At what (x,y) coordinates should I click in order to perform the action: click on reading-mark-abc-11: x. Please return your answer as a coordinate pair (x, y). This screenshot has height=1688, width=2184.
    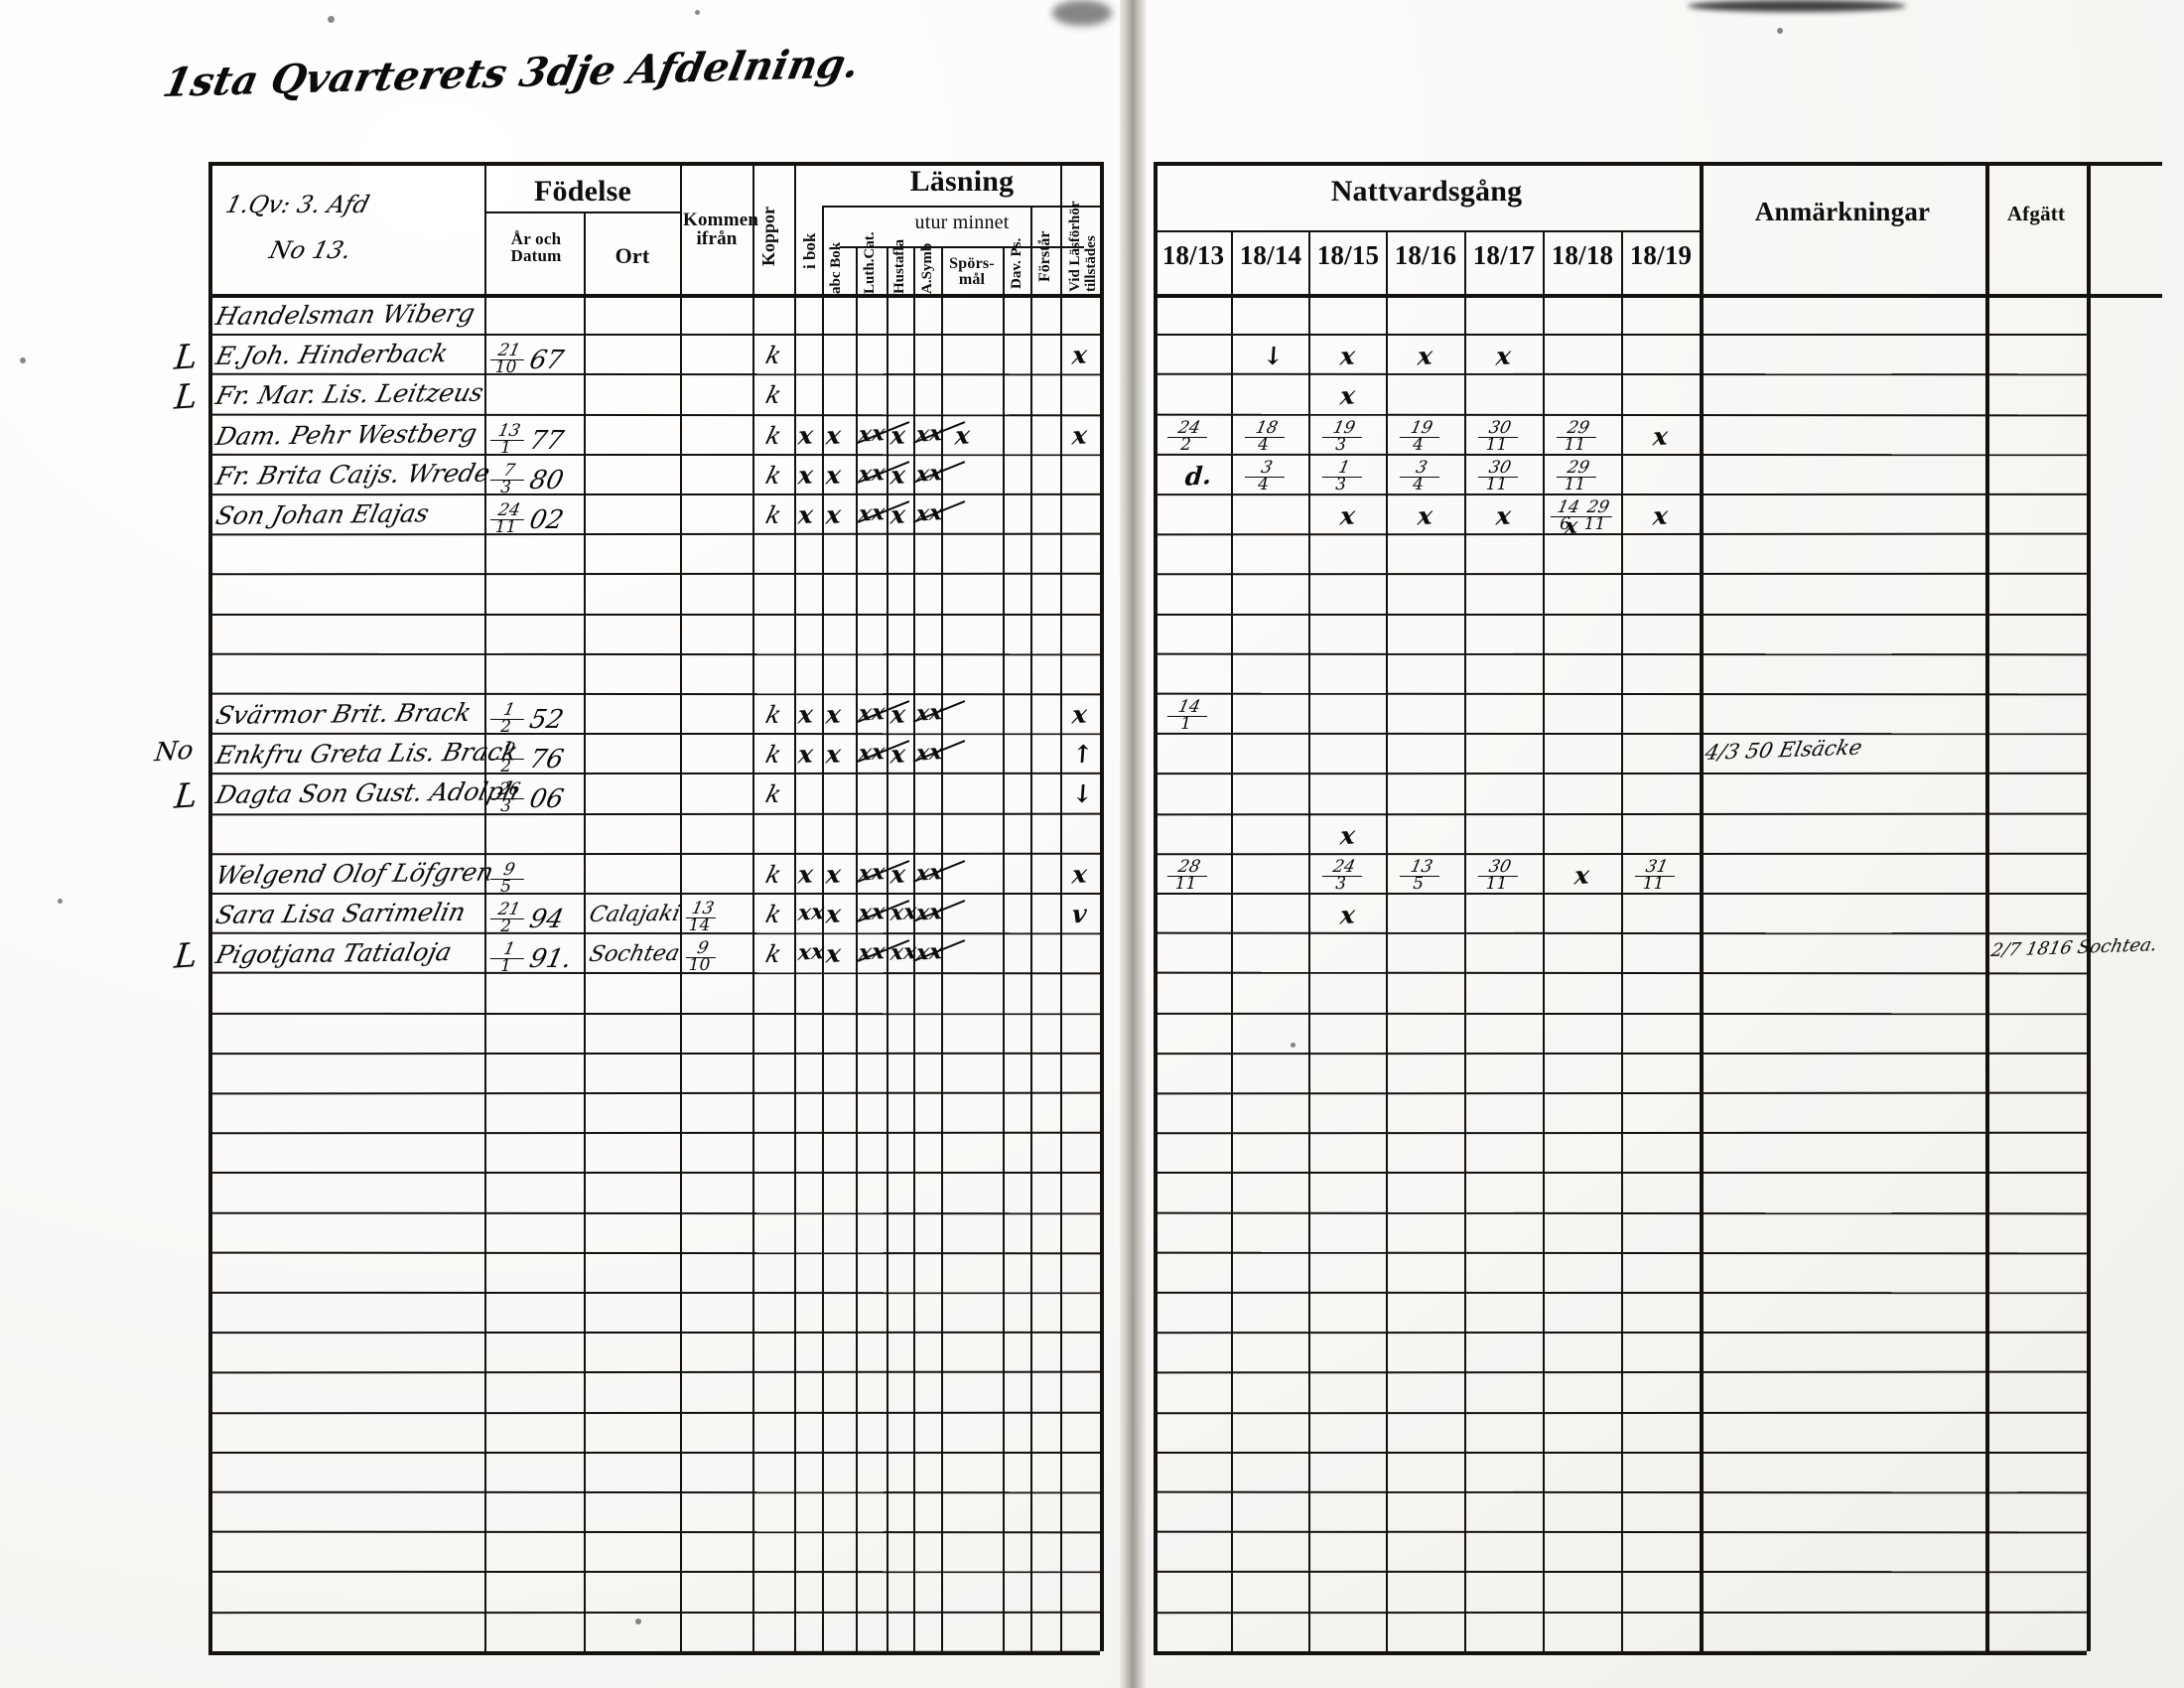
    Looking at the image, I should click on (833, 714).